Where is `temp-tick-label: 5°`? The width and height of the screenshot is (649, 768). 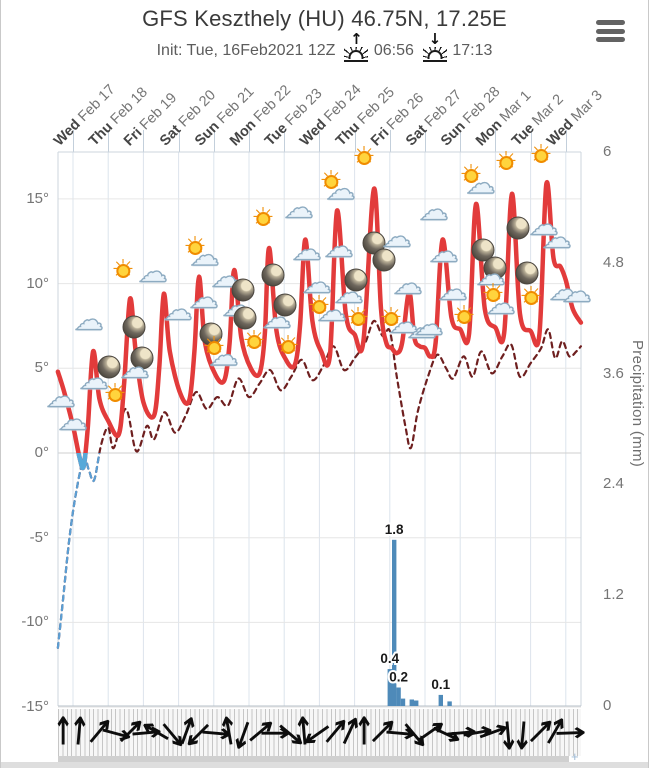 temp-tick-label: 5° is located at coordinates (41, 368).